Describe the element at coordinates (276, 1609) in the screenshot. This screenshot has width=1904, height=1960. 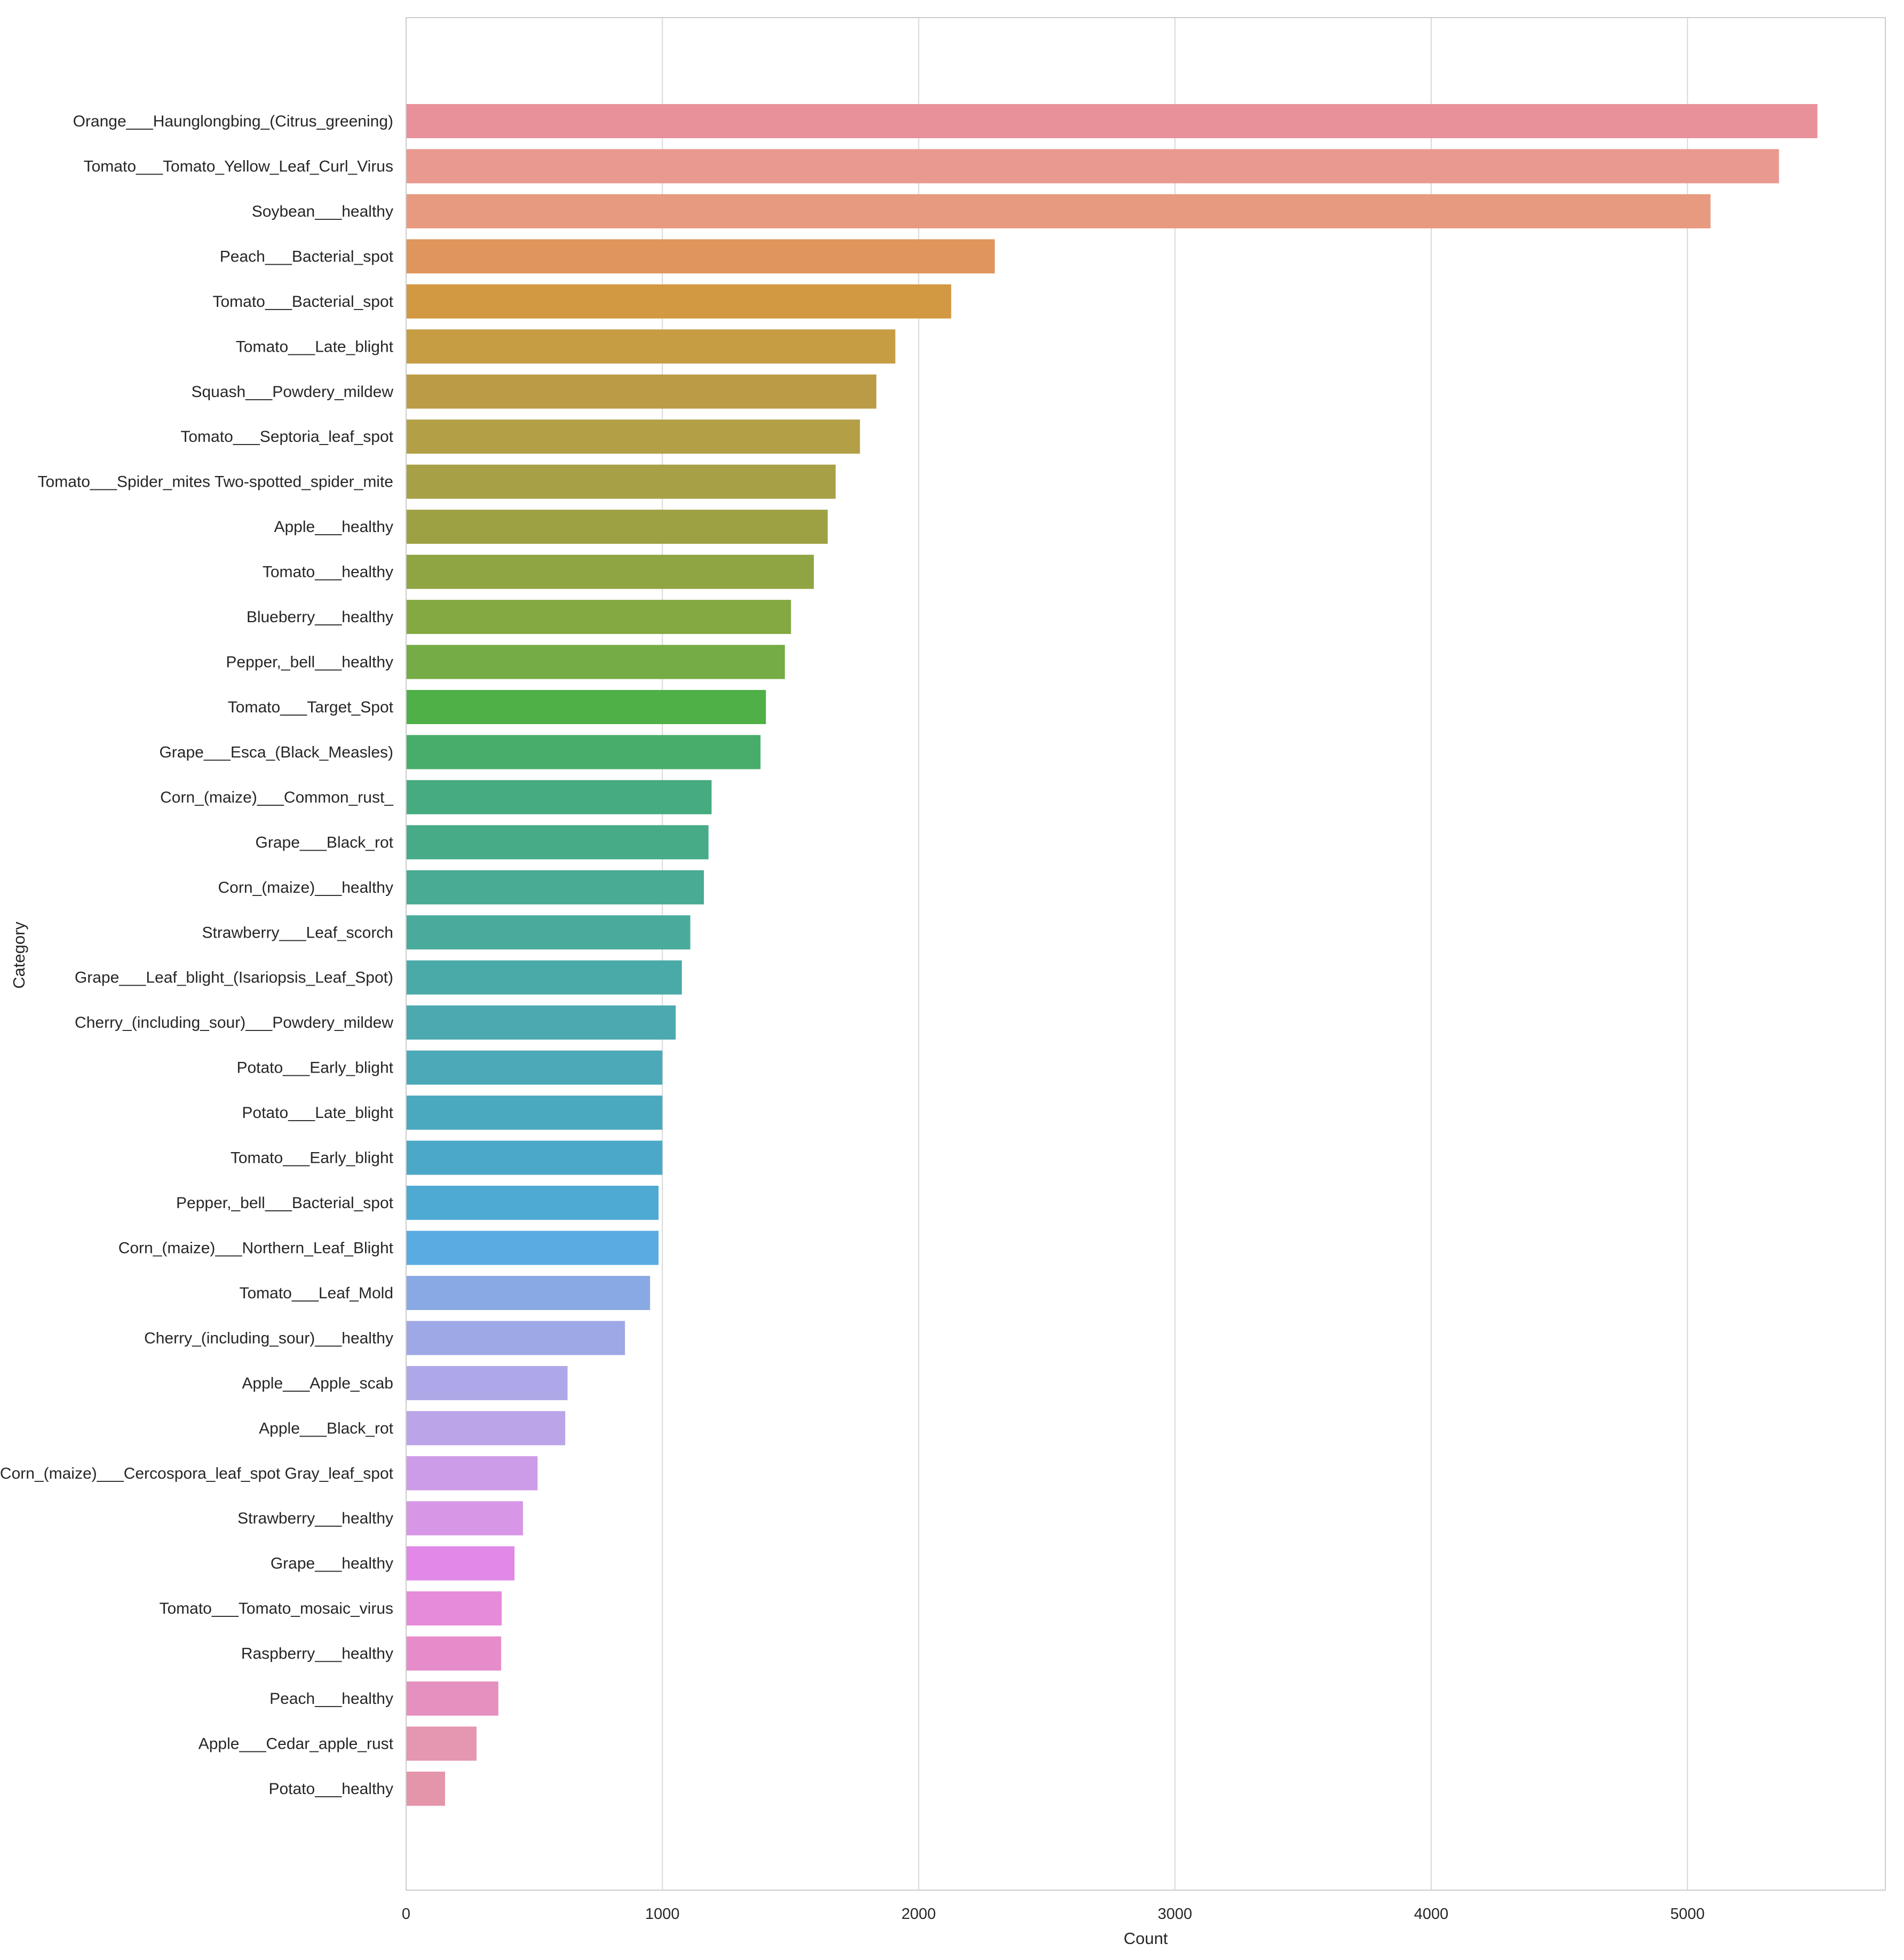
I see `category-label: Tomato___Tomato_mosaic_virus` at that location.